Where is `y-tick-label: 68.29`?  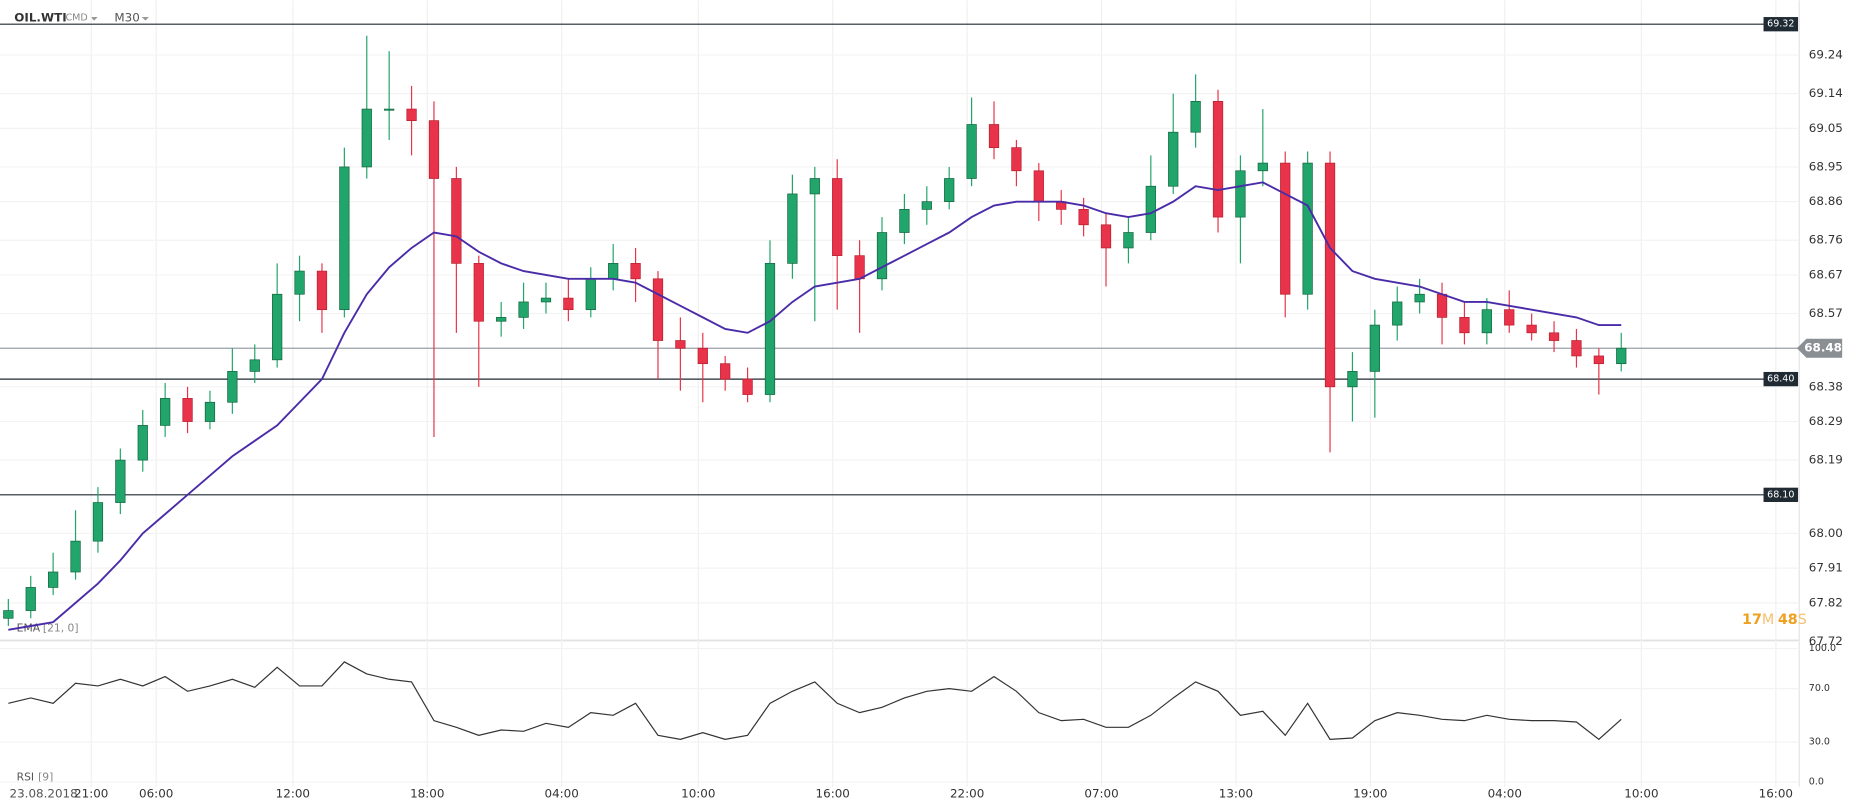 y-tick-label: 68.29 is located at coordinates (1826, 421).